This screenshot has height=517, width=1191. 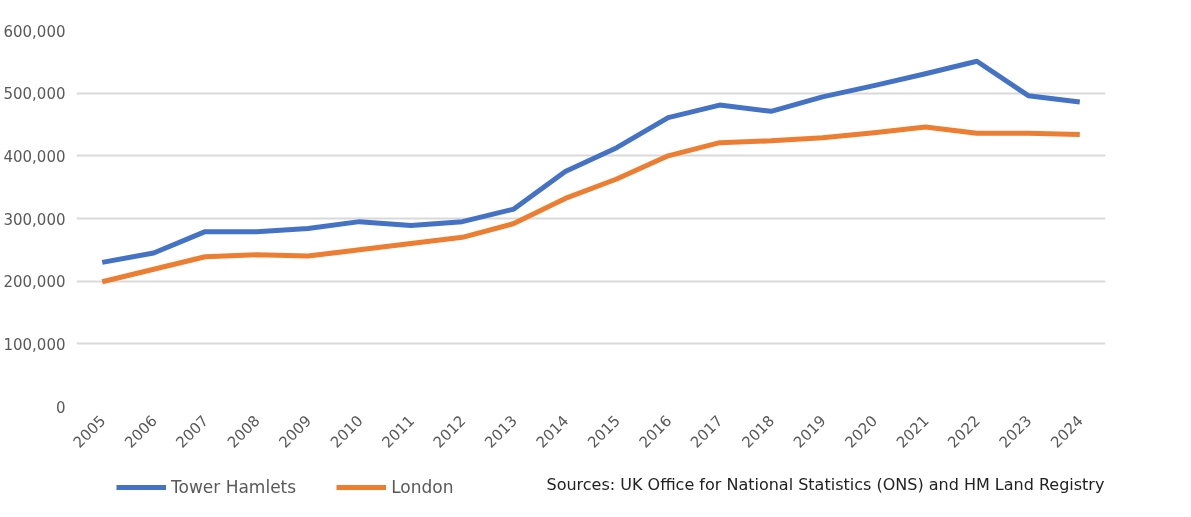 What do you see at coordinates (34, 94) in the screenshot?
I see `y-tick-label: 500,000` at bounding box center [34, 94].